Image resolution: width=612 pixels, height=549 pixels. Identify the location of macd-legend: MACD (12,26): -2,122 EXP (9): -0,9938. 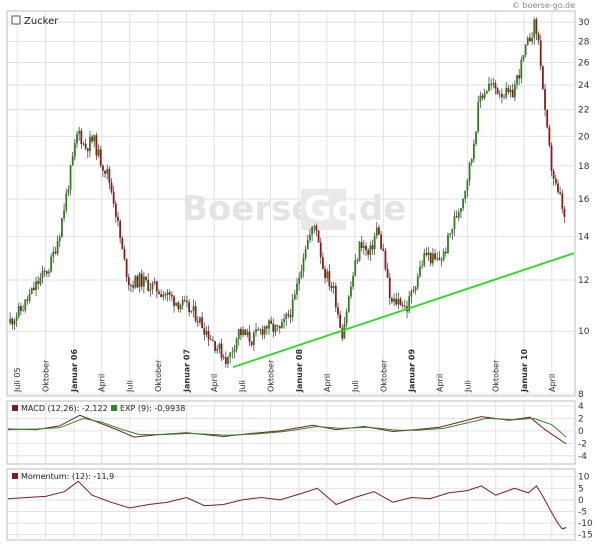
(98, 408).